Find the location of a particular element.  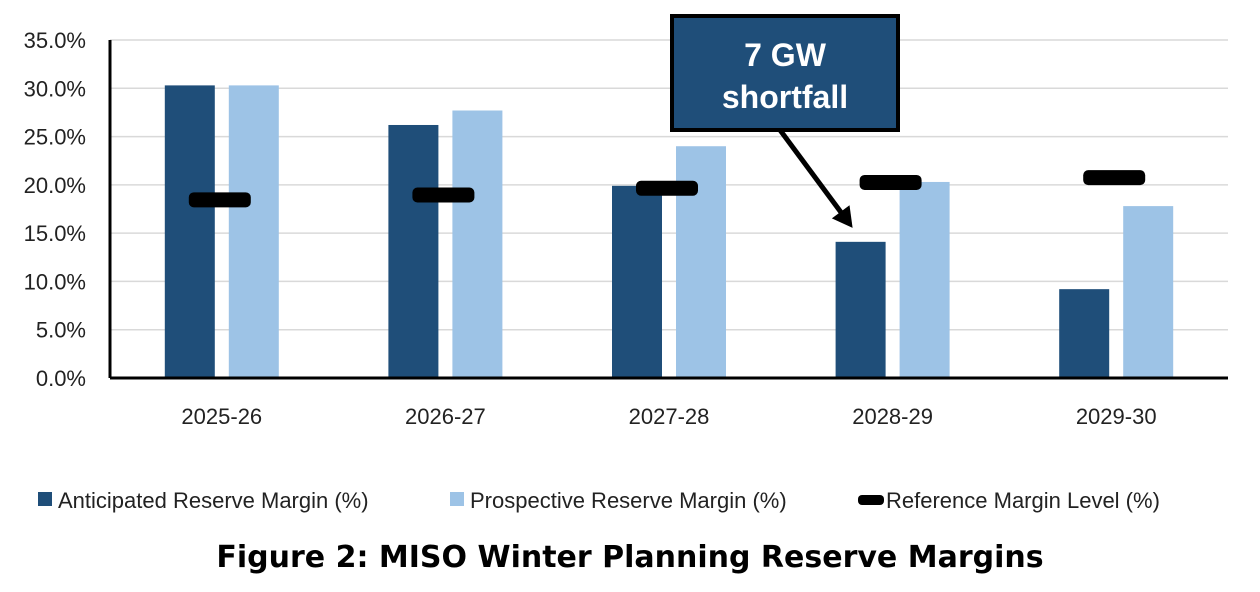

y-tick-label: 5.0% is located at coordinates (61, 330).